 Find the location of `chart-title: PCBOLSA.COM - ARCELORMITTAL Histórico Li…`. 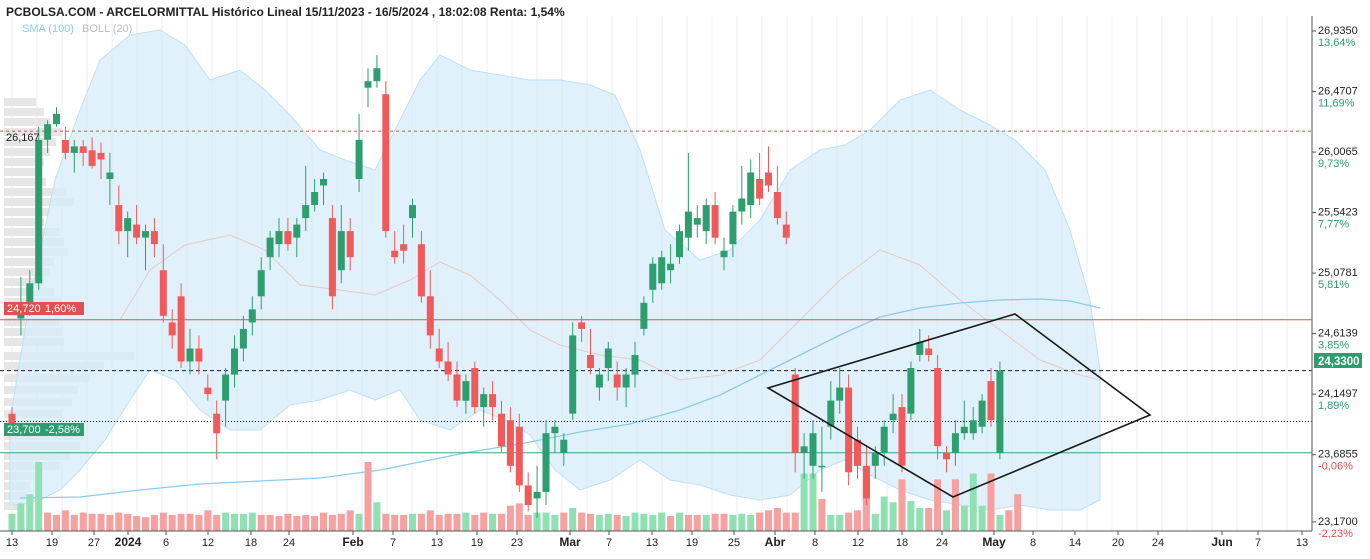

chart-title: PCBOLSA.COM - ARCELORMITTAL Histórico Li… is located at coordinates (285, 12).